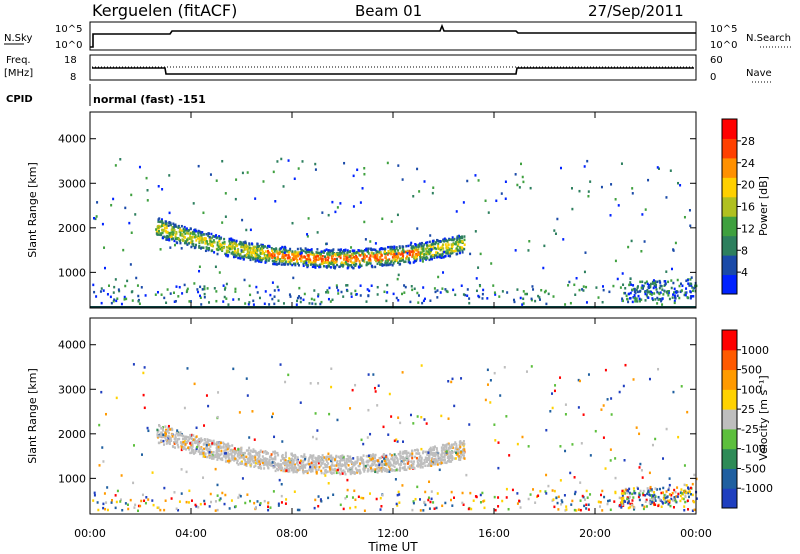 The height and width of the screenshot is (554, 800). Describe the element at coordinates (748, 409) in the screenshot. I see `colorbar-tick-label: 25` at that location.